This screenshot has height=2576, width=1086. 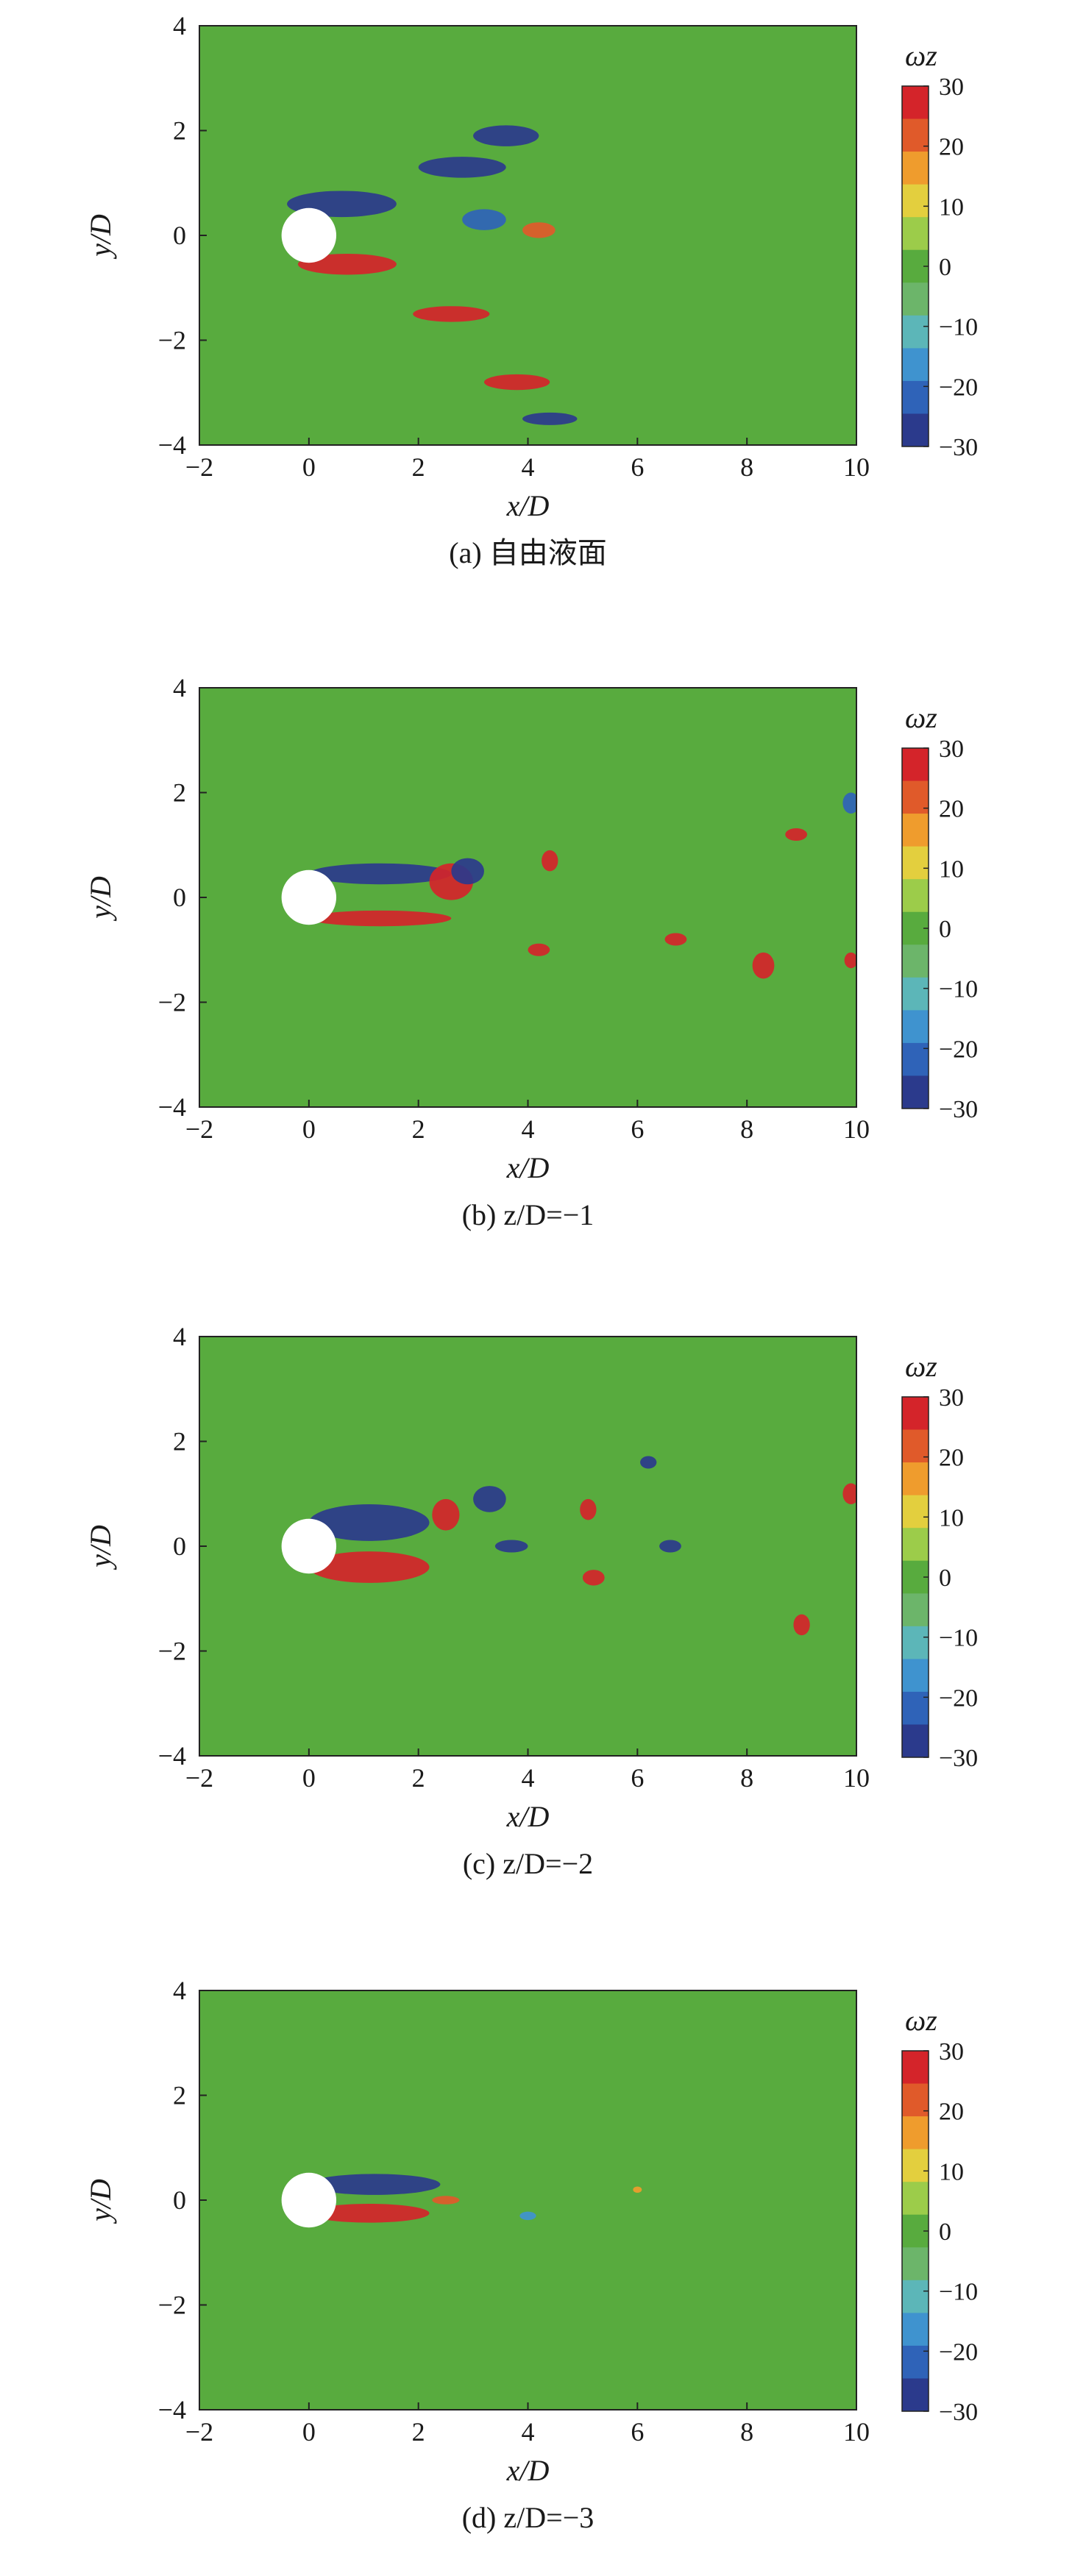 I want to click on panel-caption: (d) z/D=−3, so click(x=528, y=2517).